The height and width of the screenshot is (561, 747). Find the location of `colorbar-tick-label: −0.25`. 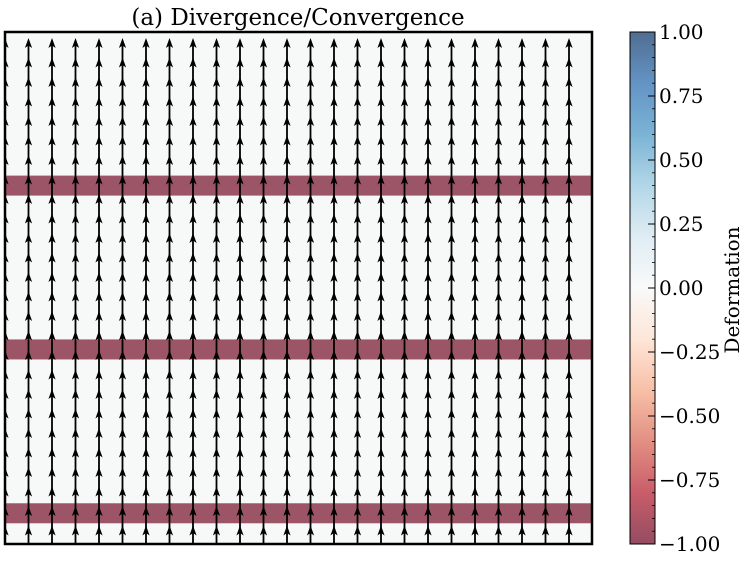

colorbar-tick-label: −0.25 is located at coordinates (689, 352).